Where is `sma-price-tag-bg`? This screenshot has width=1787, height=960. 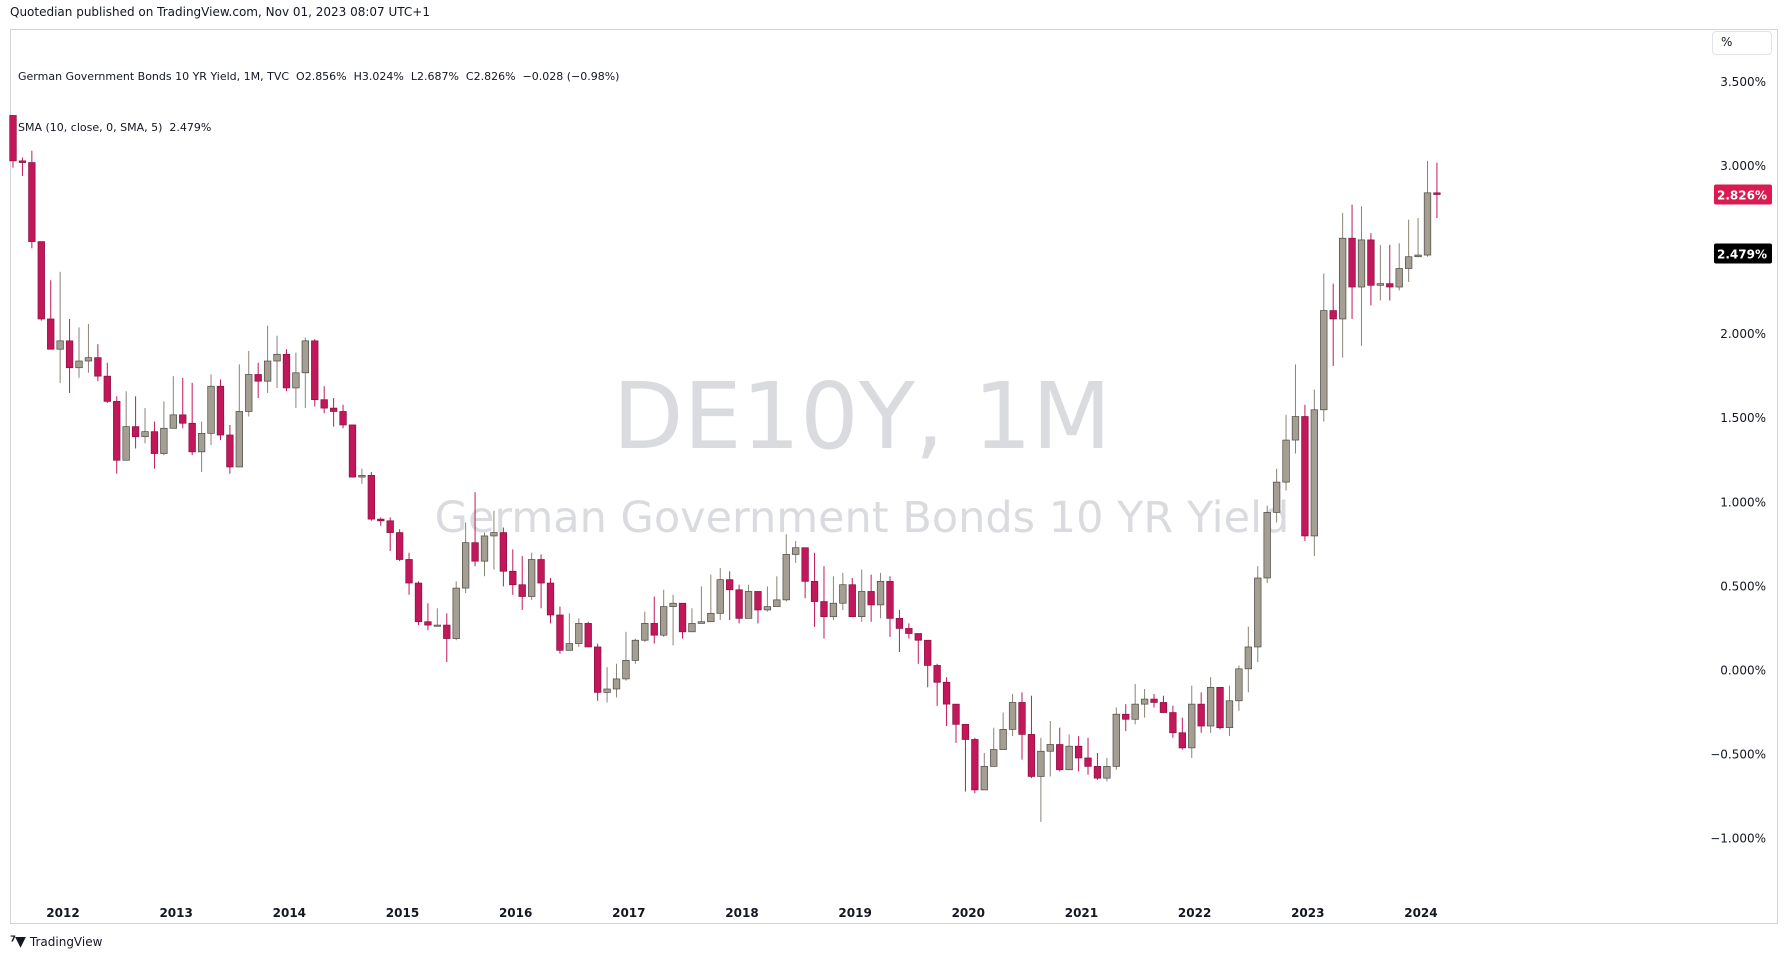 sma-price-tag-bg is located at coordinates (1743, 253).